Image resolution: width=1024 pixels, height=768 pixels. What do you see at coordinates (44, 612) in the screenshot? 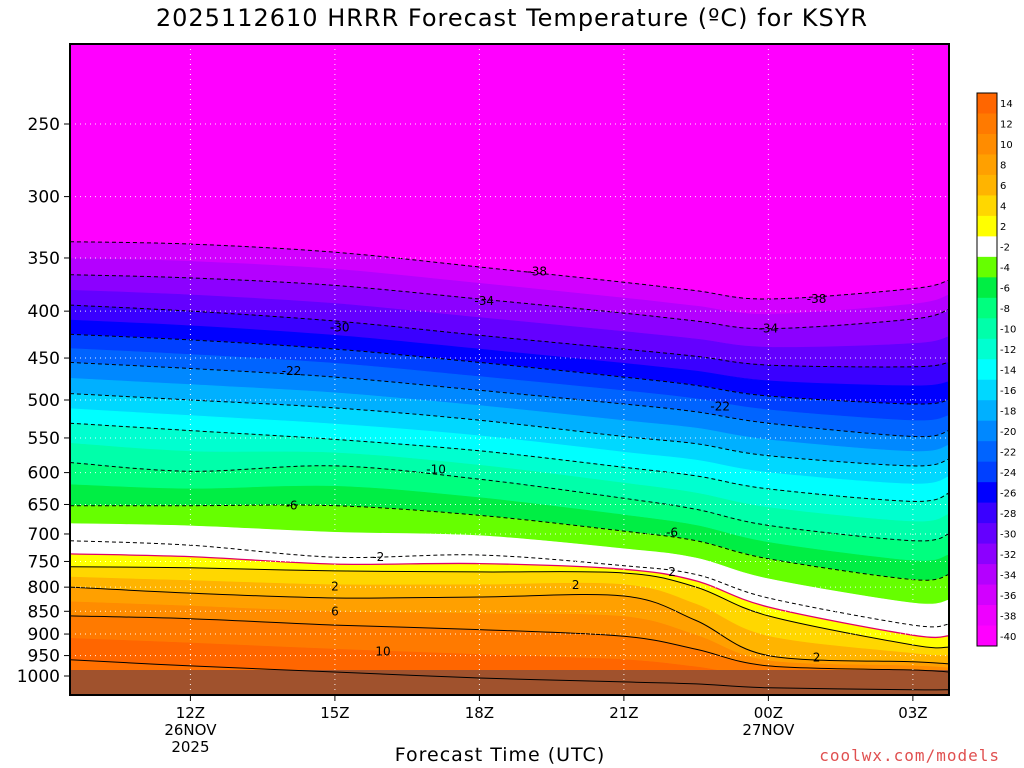
I see `y-tick-label: 850` at bounding box center [44, 612].